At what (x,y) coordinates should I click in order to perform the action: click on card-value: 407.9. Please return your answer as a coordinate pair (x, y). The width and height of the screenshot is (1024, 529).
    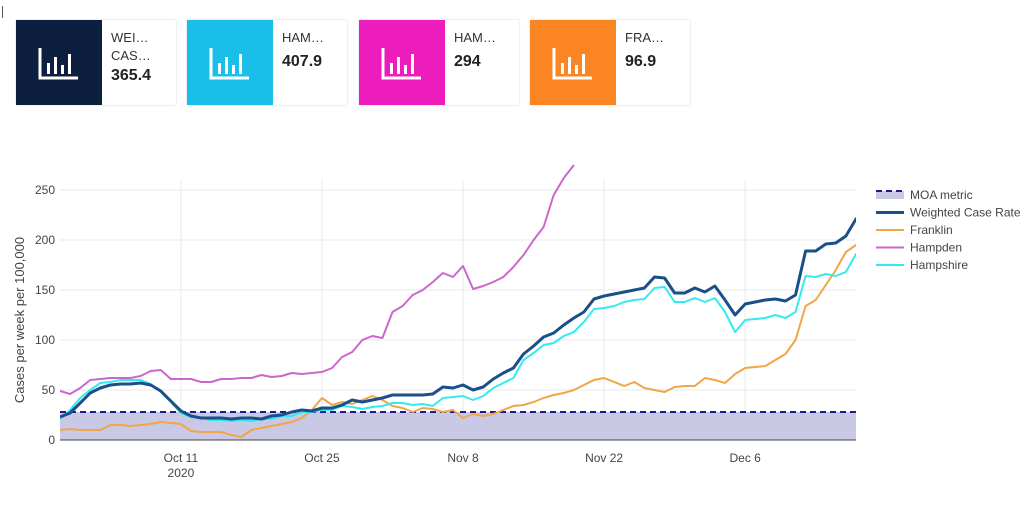
    Looking at the image, I should click on (302, 61).